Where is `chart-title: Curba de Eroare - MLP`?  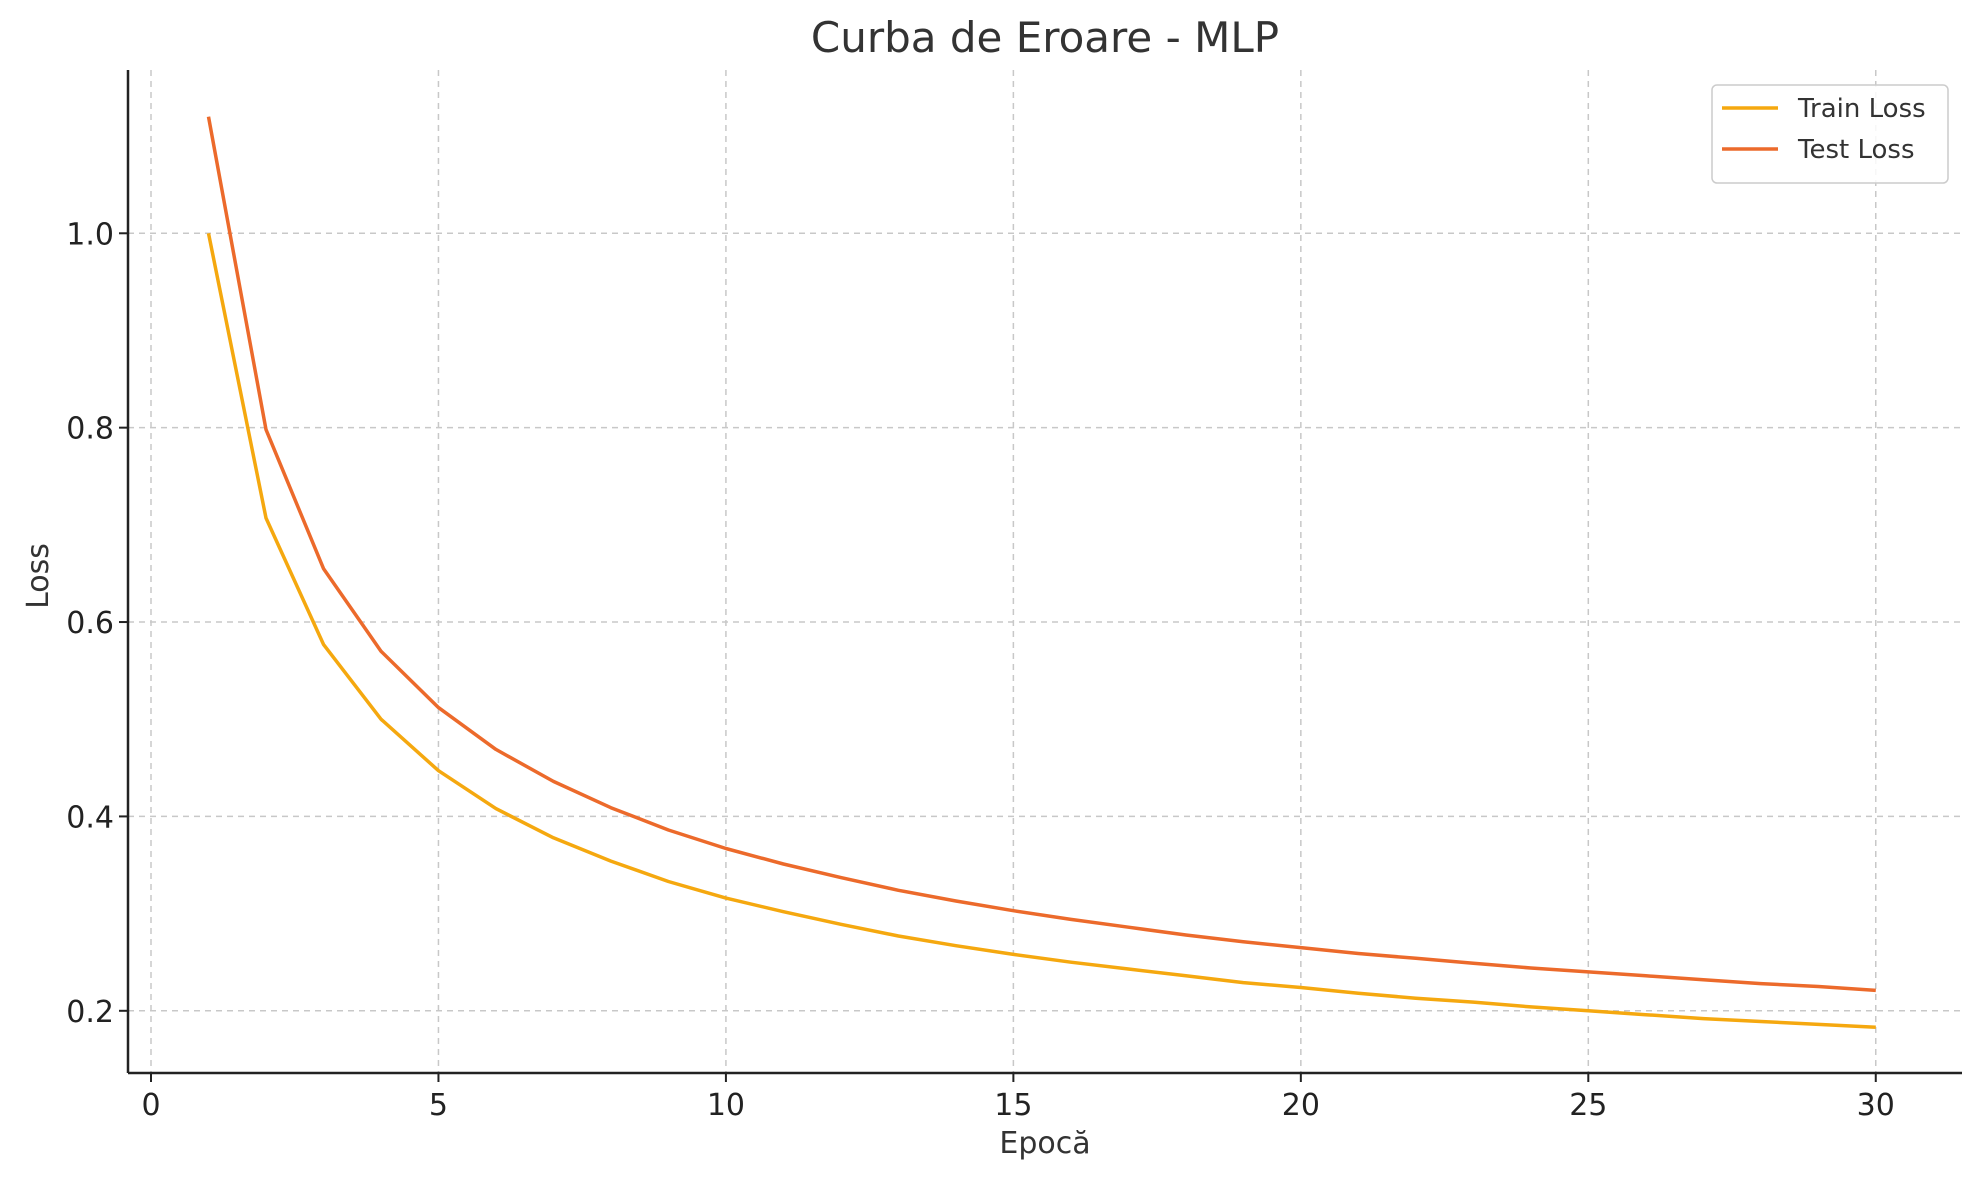
chart-title: Curba de Eroare - MLP is located at coordinates (1045, 37).